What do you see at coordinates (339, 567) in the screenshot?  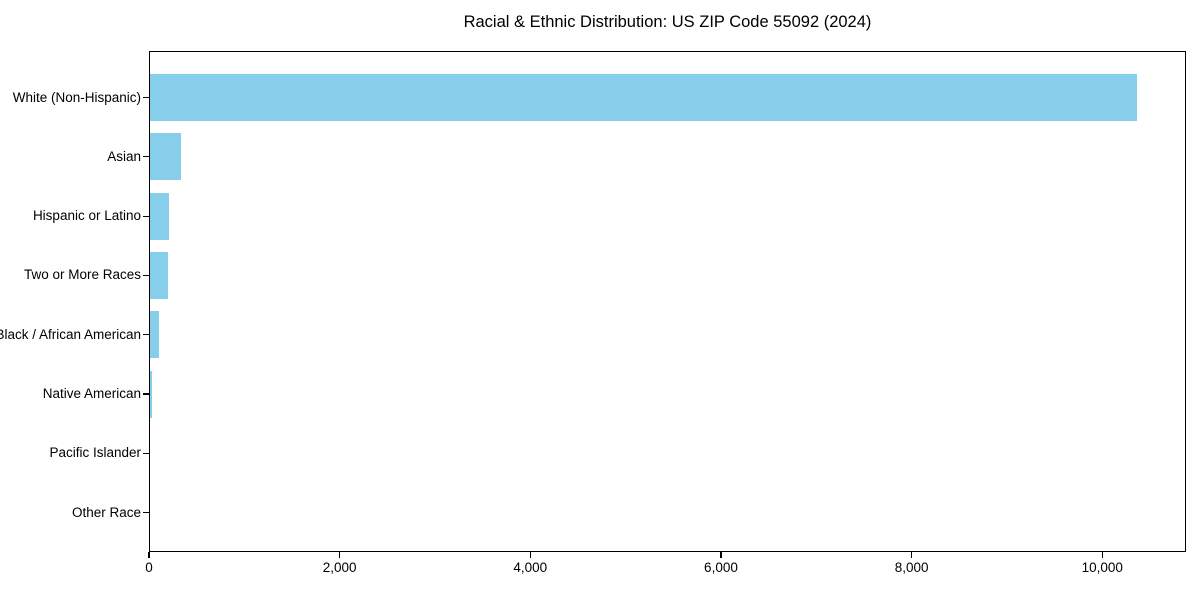 I see `x-tick-label: 2,000` at bounding box center [339, 567].